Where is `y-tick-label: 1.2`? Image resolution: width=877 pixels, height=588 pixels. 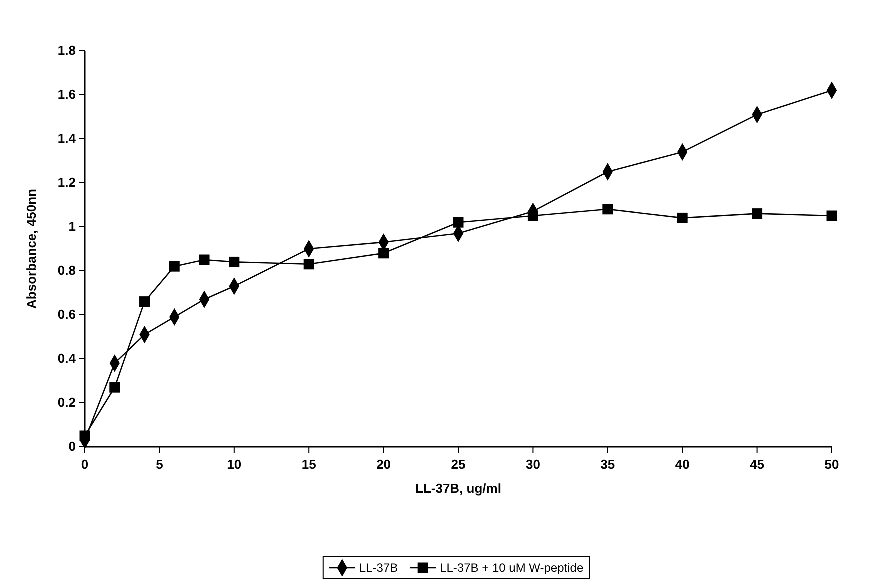
y-tick-label: 1.2 is located at coordinates (67, 182).